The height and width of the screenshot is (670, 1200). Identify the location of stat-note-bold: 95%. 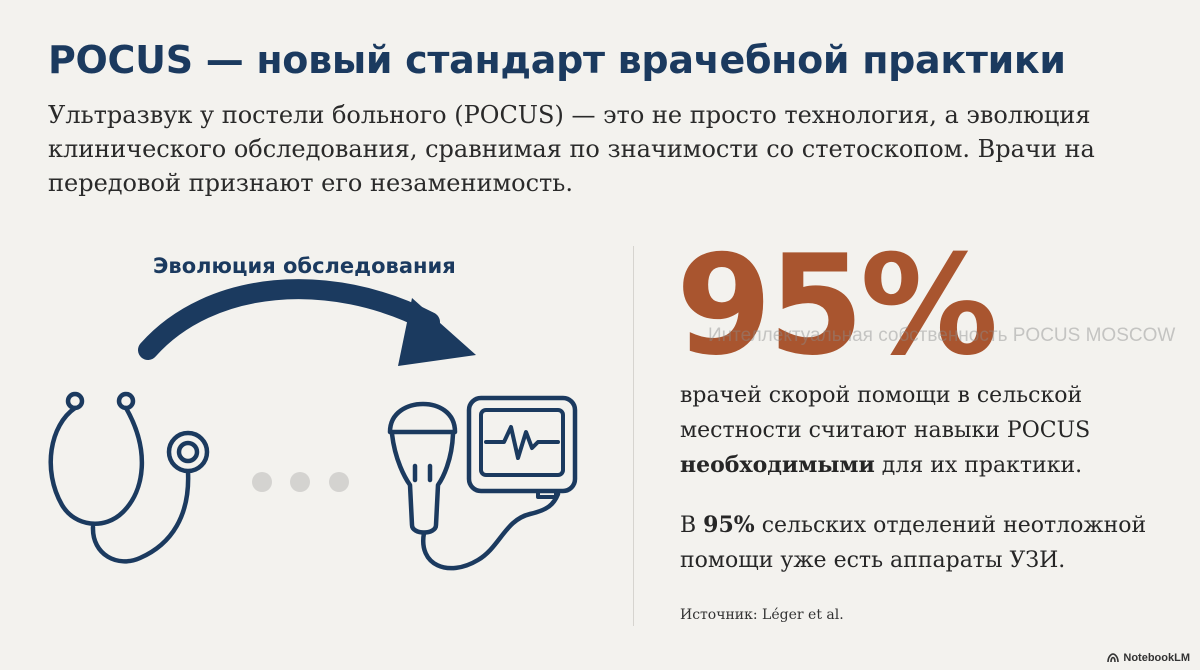
(729, 525).